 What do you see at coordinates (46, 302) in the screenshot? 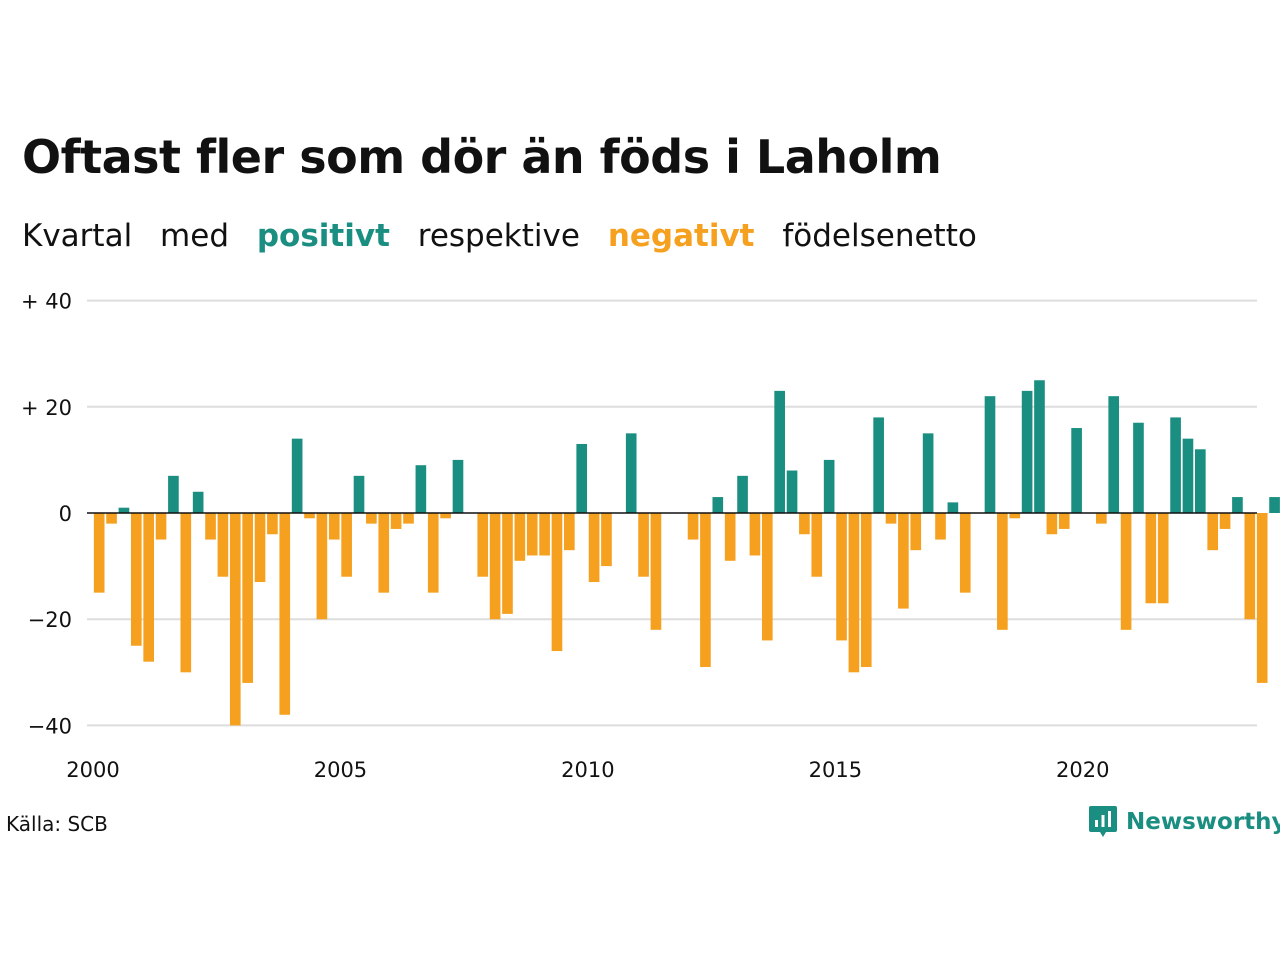
I see `y-tick-label: + 40` at bounding box center [46, 302].